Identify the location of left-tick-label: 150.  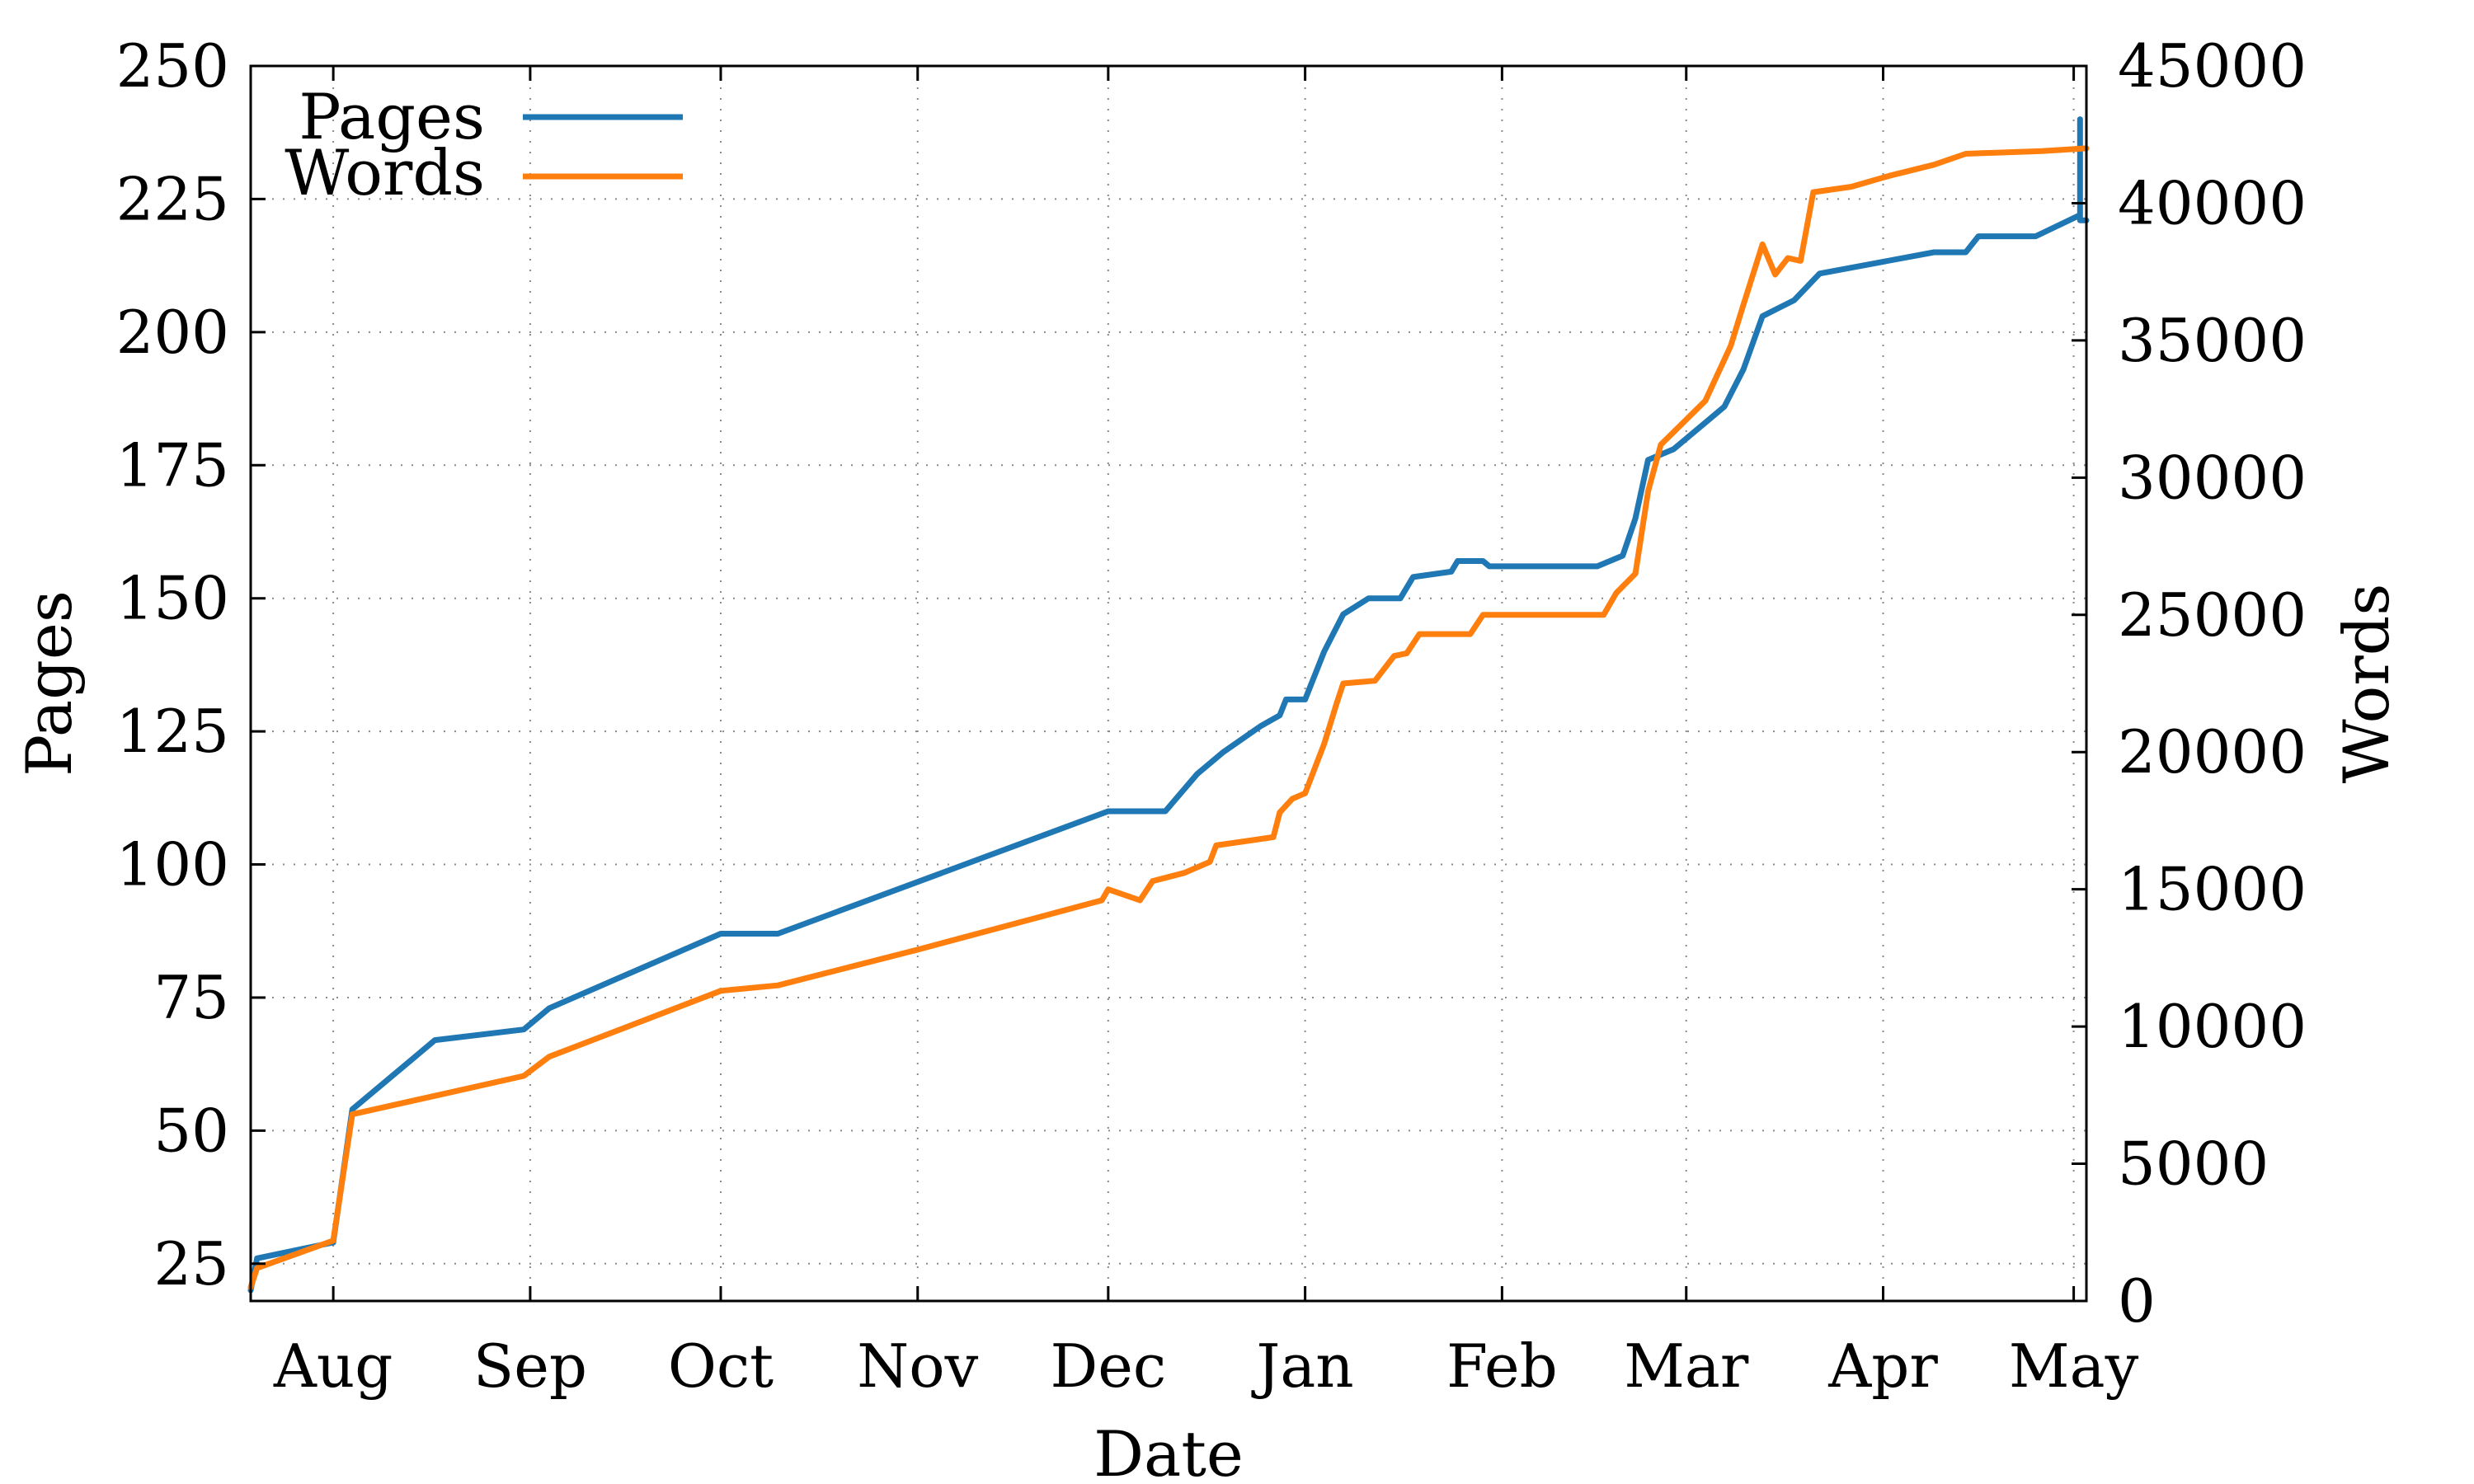
(172, 598).